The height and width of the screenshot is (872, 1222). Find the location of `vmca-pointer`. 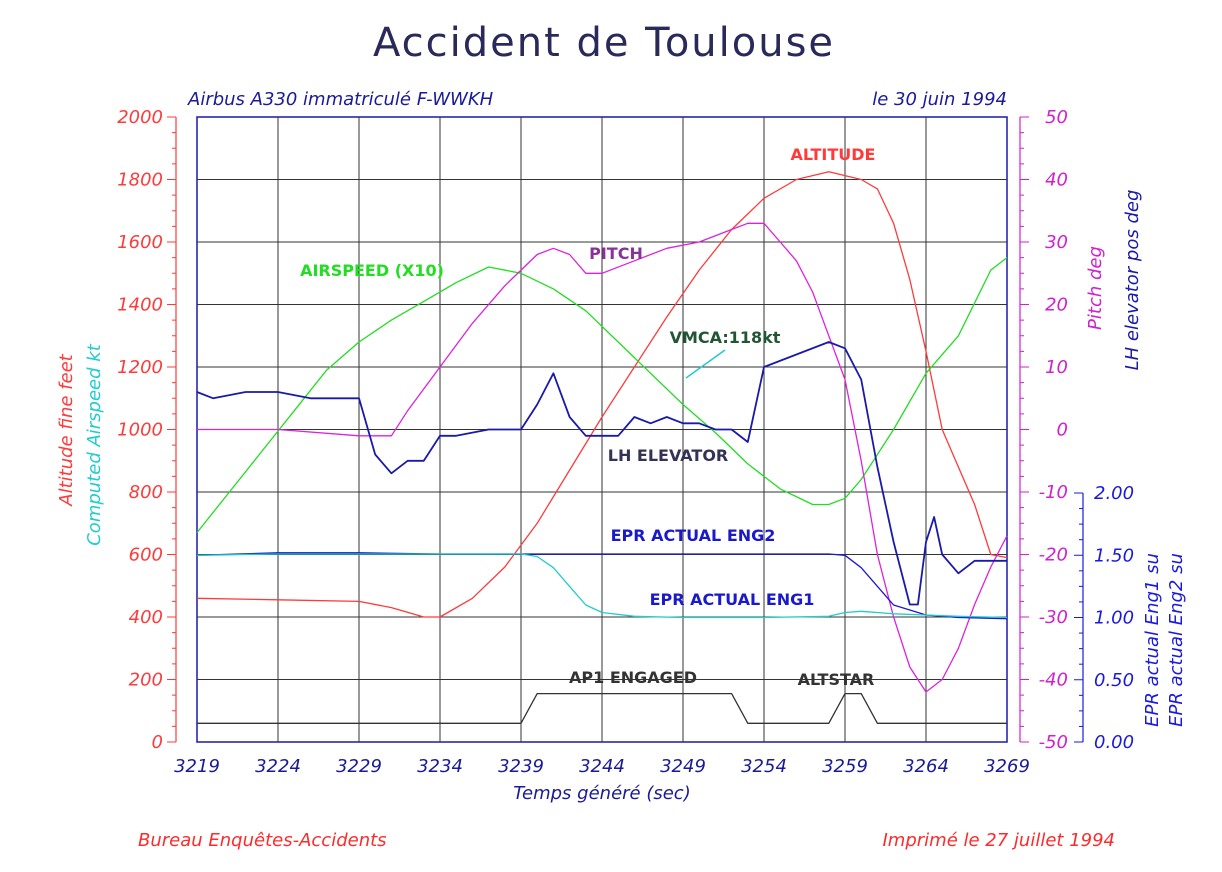

vmca-pointer is located at coordinates (705, 364).